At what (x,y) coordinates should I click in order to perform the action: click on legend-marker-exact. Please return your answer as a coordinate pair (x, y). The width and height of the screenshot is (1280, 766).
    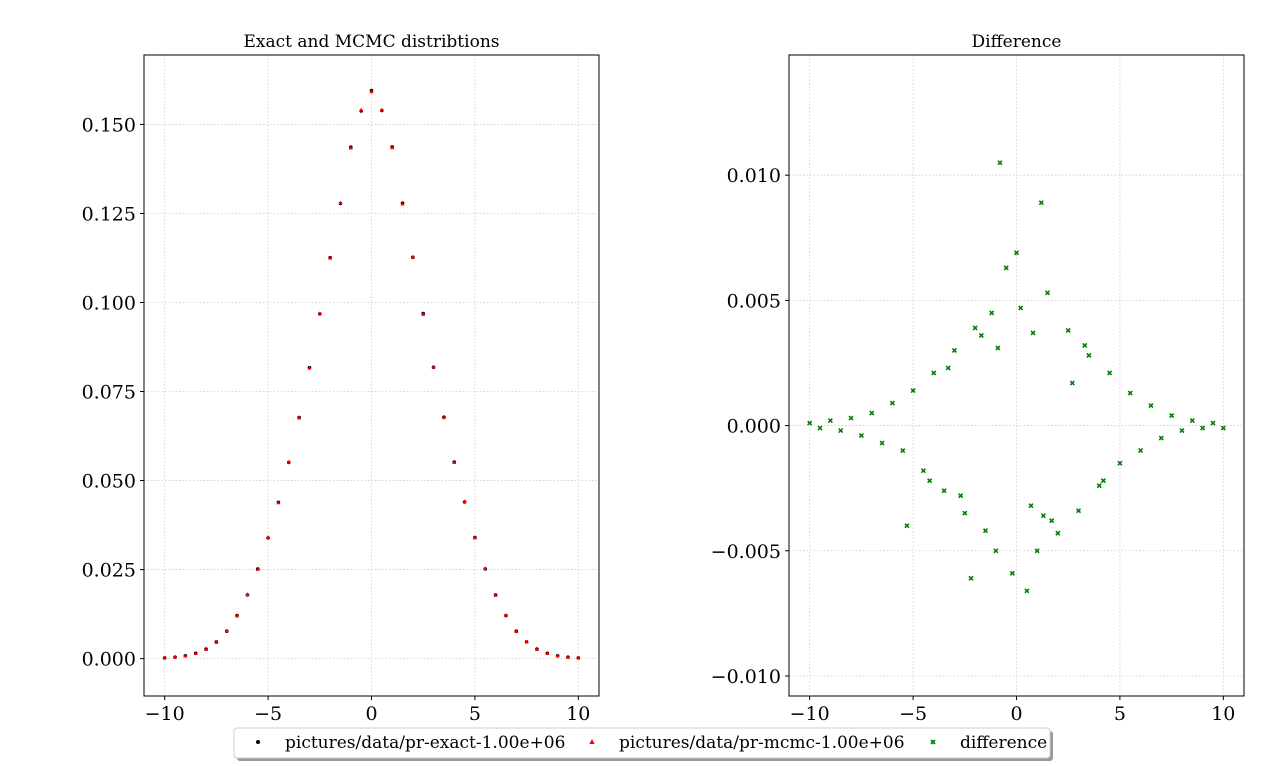
    Looking at the image, I should click on (258, 742).